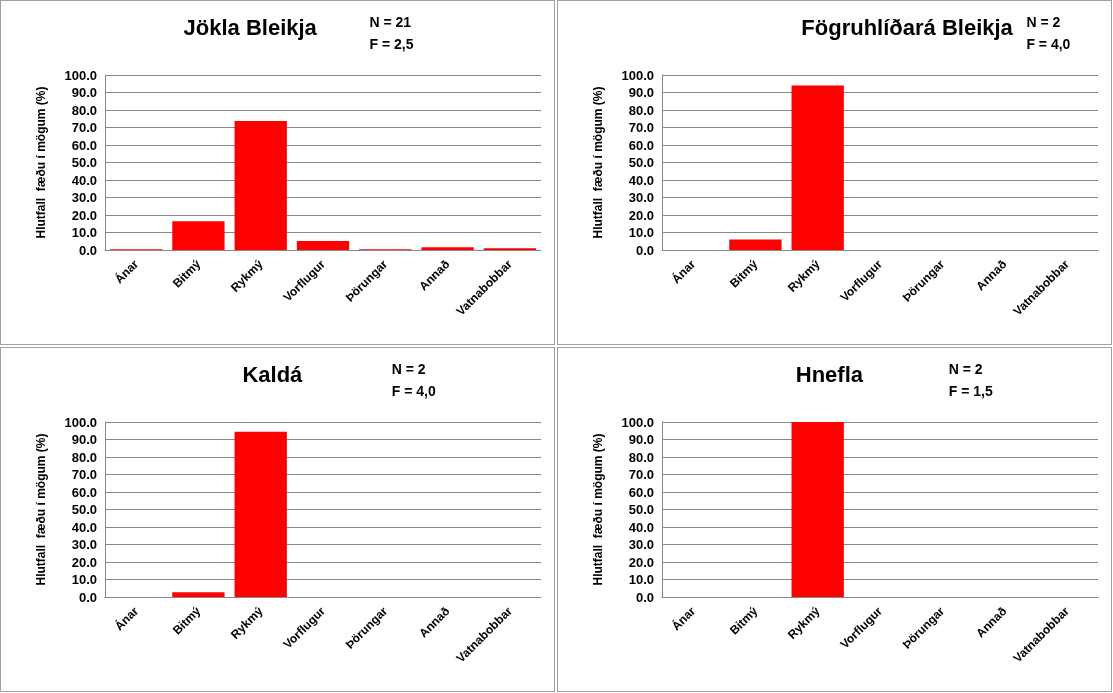 The height and width of the screenshot is (693, 1113). What do you see at coordinates (390, 22) in the screenshot?
I see `text: N = 21` at bounding box center [390, 22].